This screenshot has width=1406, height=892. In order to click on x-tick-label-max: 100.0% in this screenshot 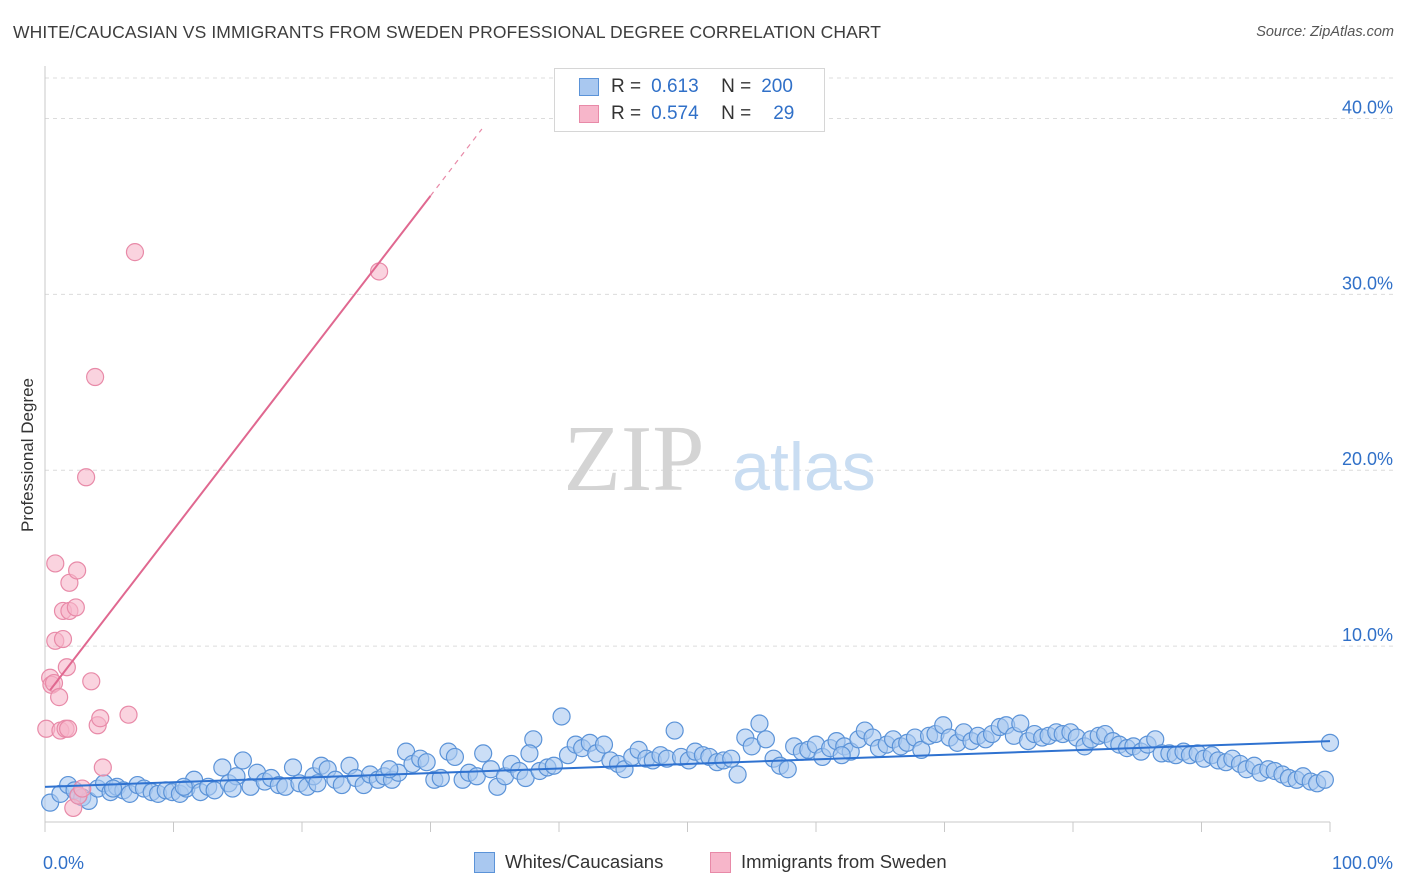, I will do `click(1362, 863)`.